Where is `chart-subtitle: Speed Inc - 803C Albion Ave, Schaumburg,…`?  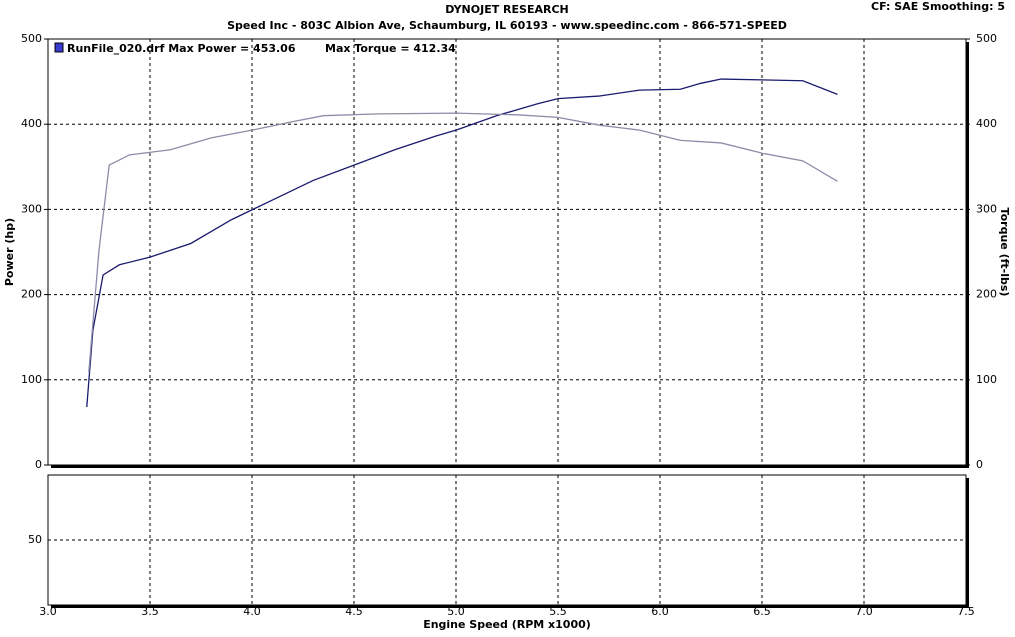 chart-subtitle: Speed Inc - 803C Albion Ave, Schaumburg,… is located at coordinates (507, 25).